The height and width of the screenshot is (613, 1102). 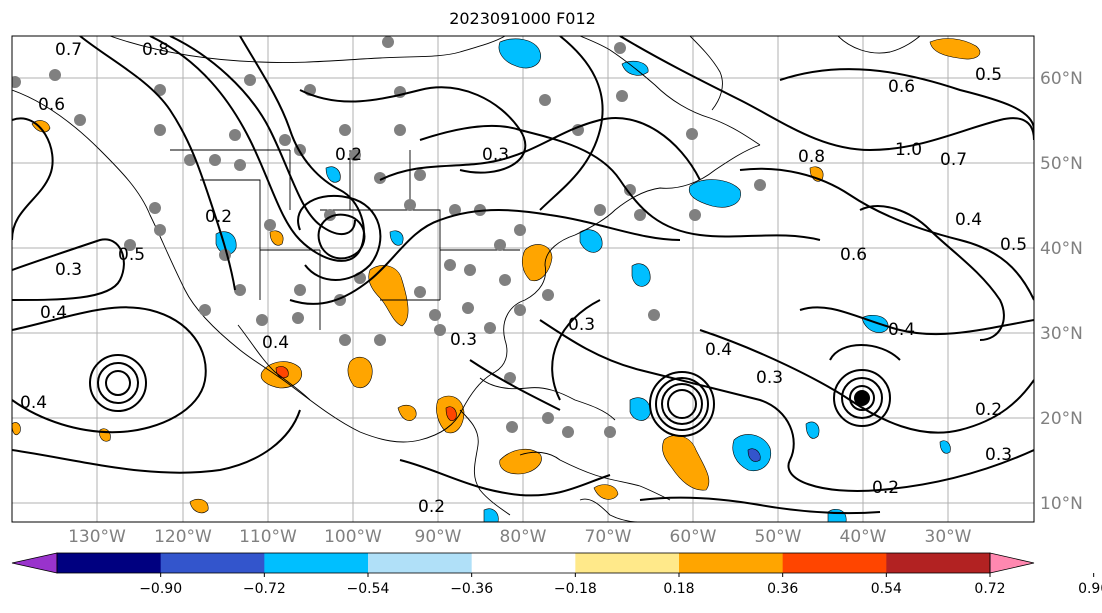 I want to click on lat-label: 40°N, so click(x=1061, y=249).